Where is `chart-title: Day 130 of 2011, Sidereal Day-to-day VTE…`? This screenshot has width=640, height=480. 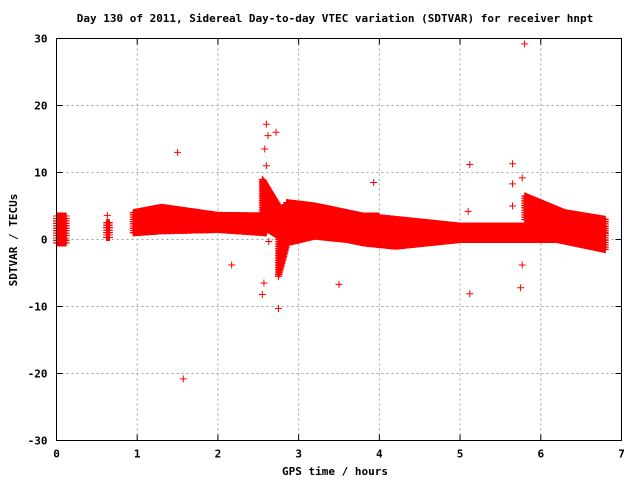 chart-title: Day 130 of 2011, Sidereal Day-to-day VTE… is located at coordinates (335, 18).